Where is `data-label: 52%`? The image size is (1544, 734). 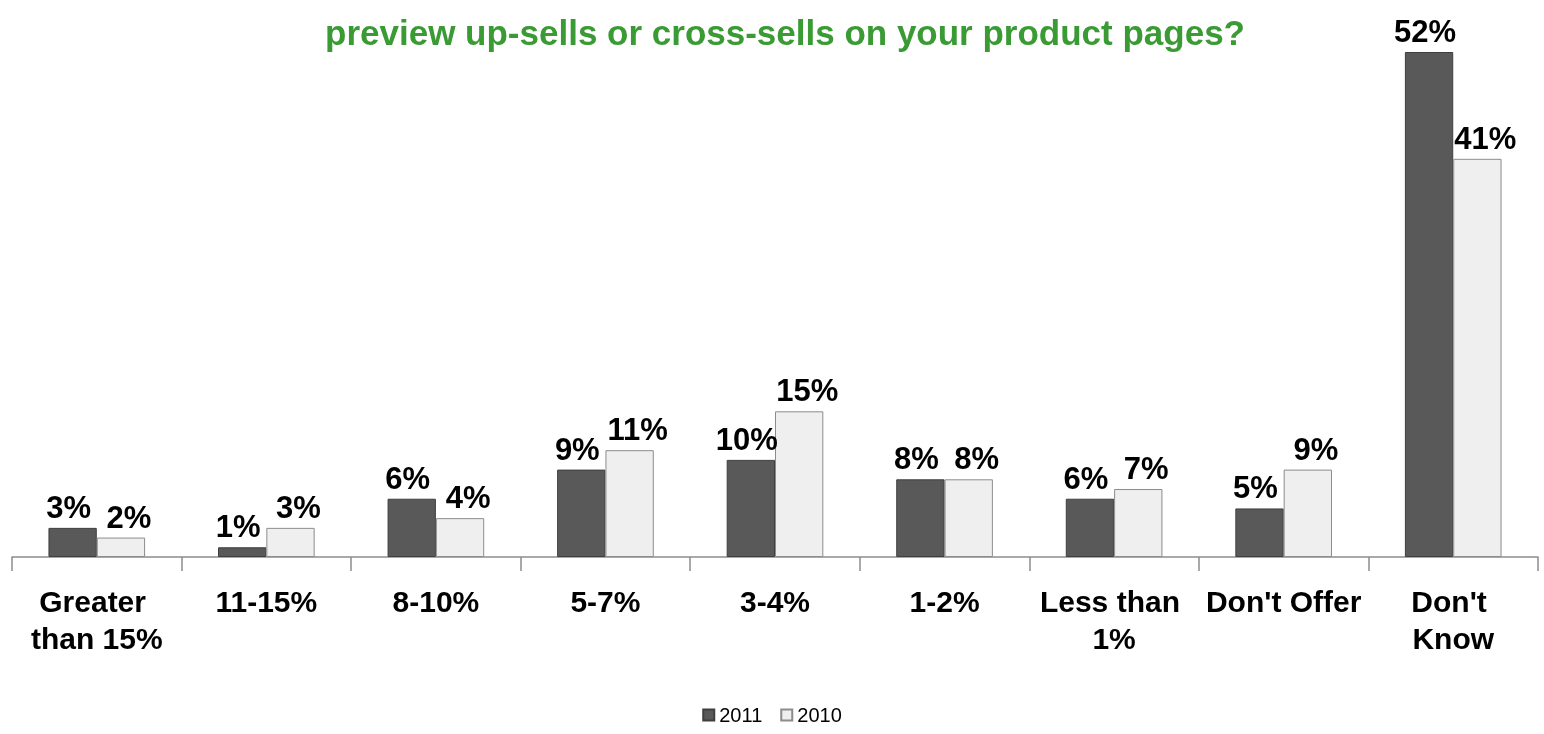
data-label: 52% is located at coordinates (1425, 31).